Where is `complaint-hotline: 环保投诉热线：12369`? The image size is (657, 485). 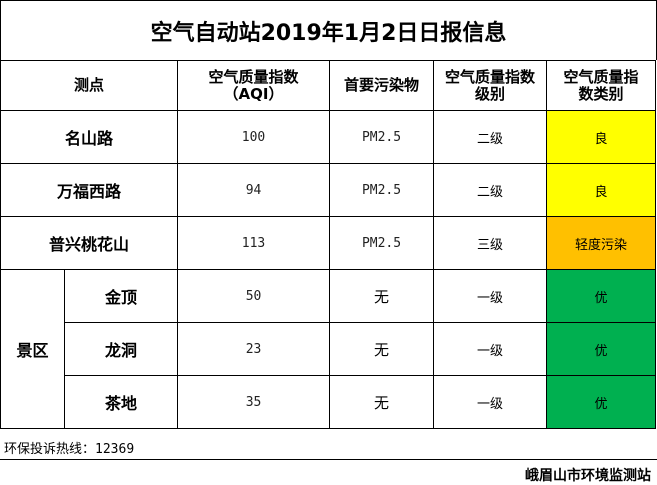 complaint-hotline: 环保投诉热线：12369 is located at coordinates (69, 447).